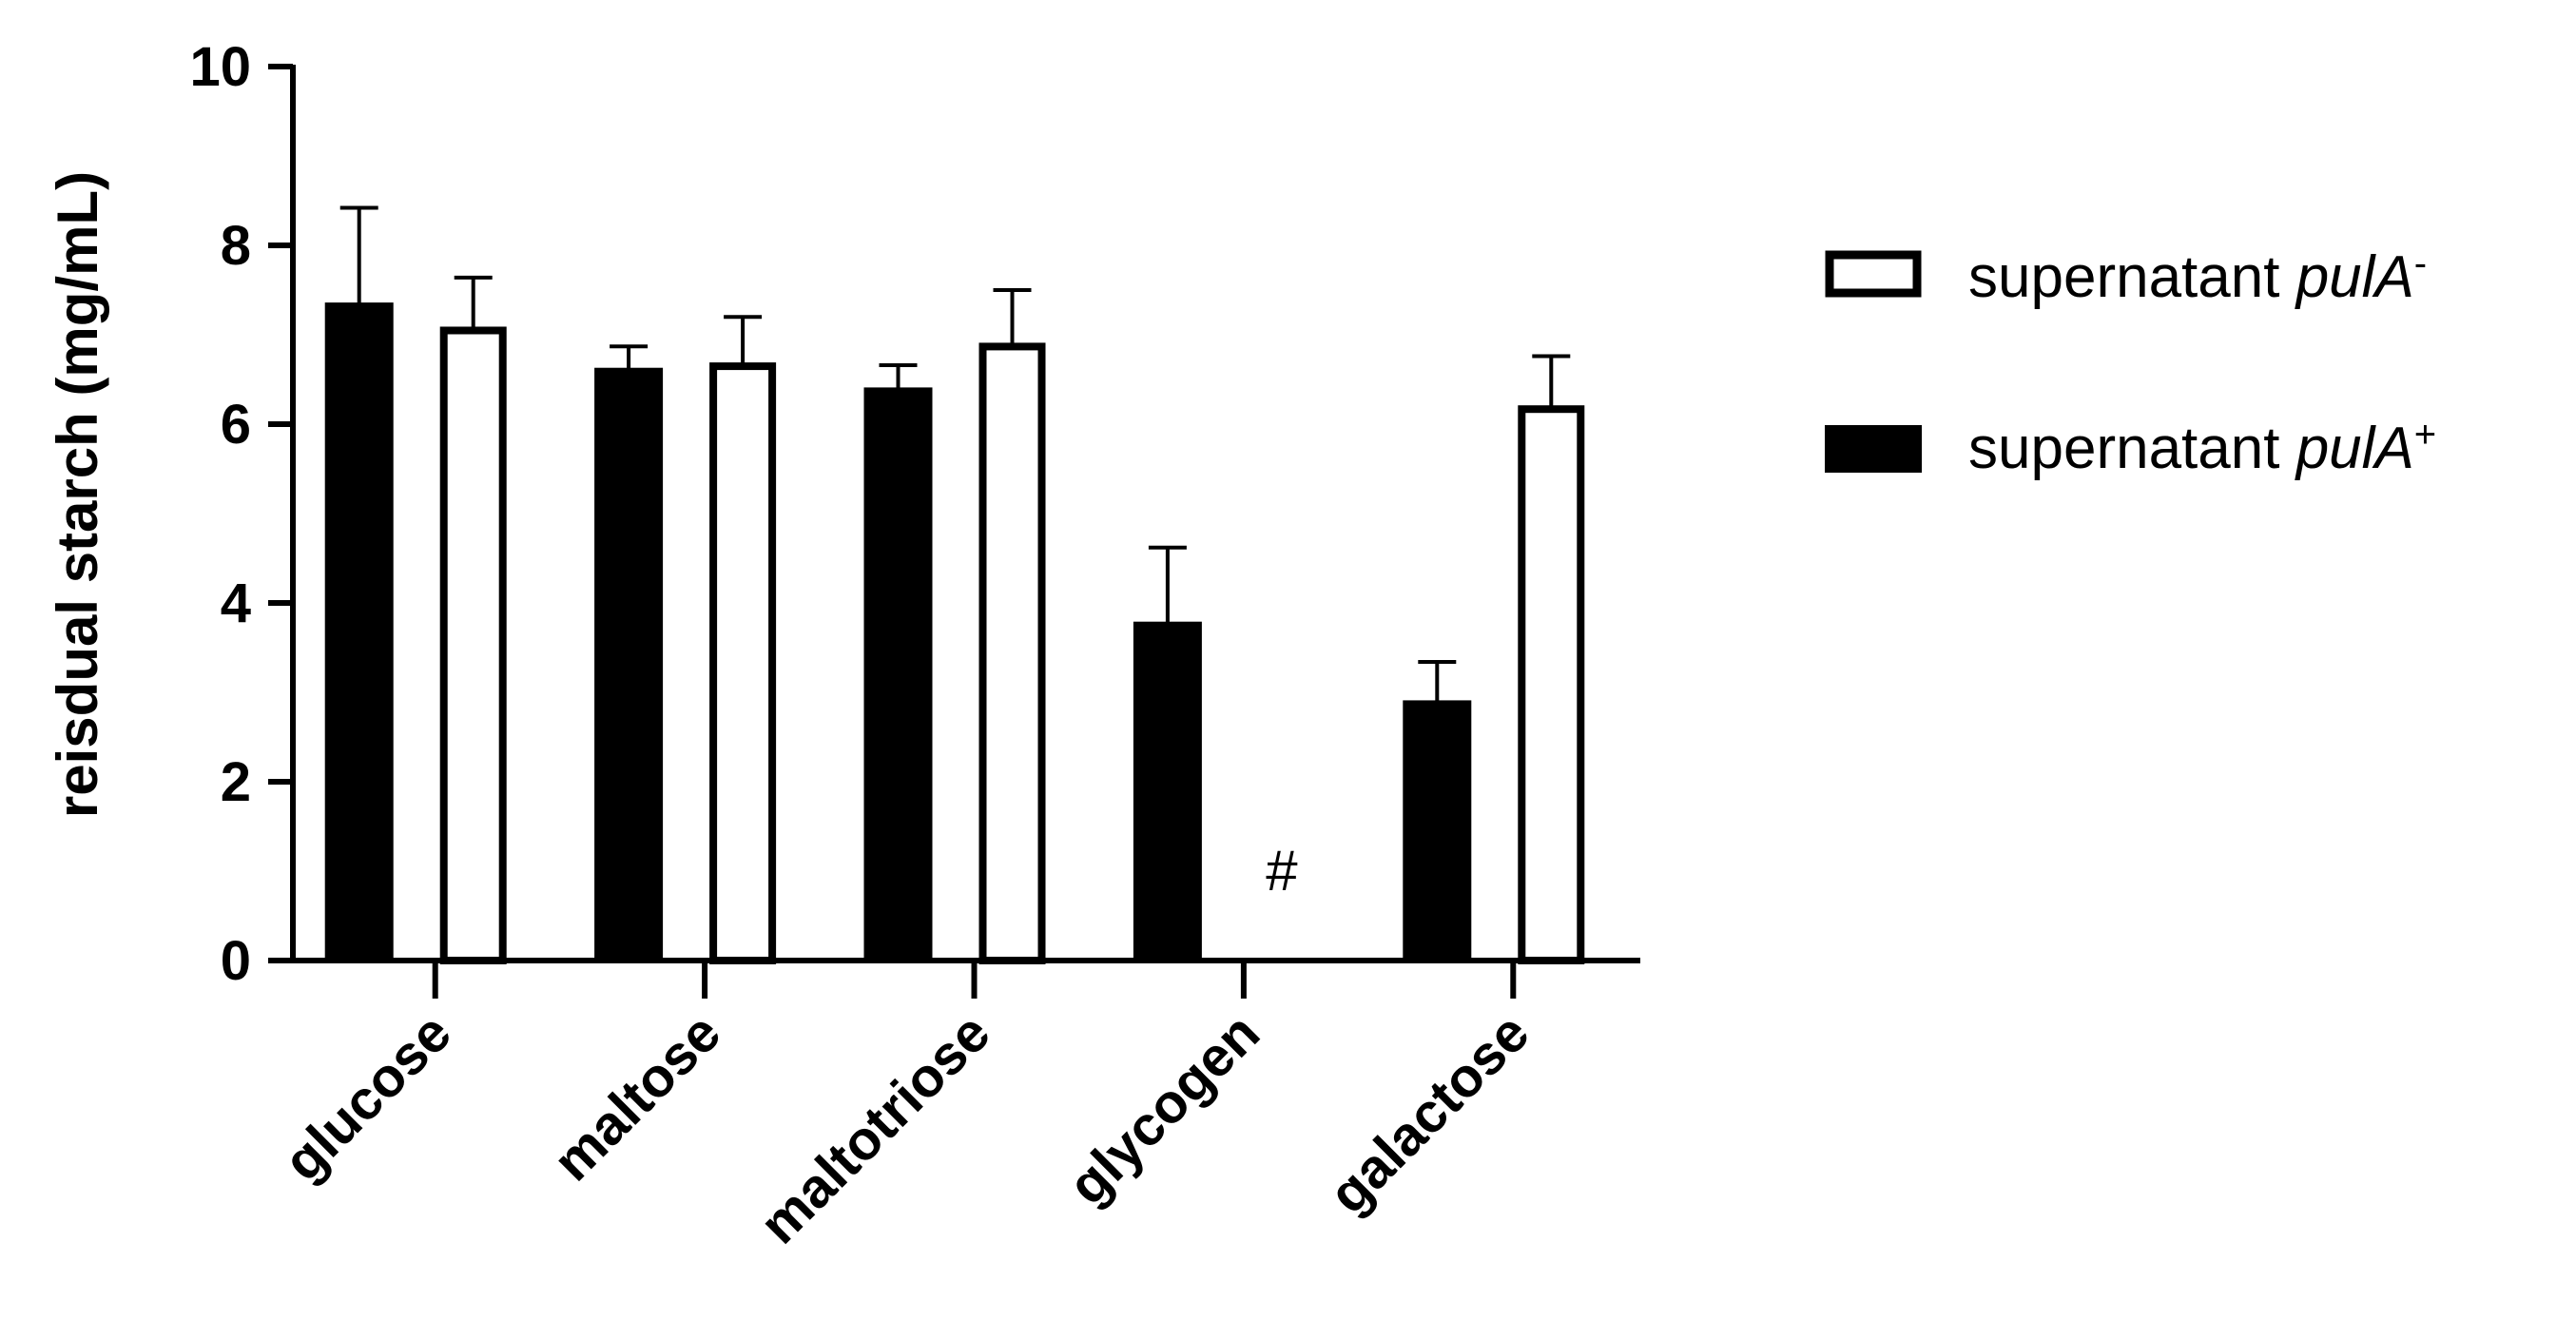 Image resolution: width=2576 pixels, height=1340 pixels. Describe the element at coordinates (236, 603) in the screenshot. I see `y-tick-label: 4` at that location.